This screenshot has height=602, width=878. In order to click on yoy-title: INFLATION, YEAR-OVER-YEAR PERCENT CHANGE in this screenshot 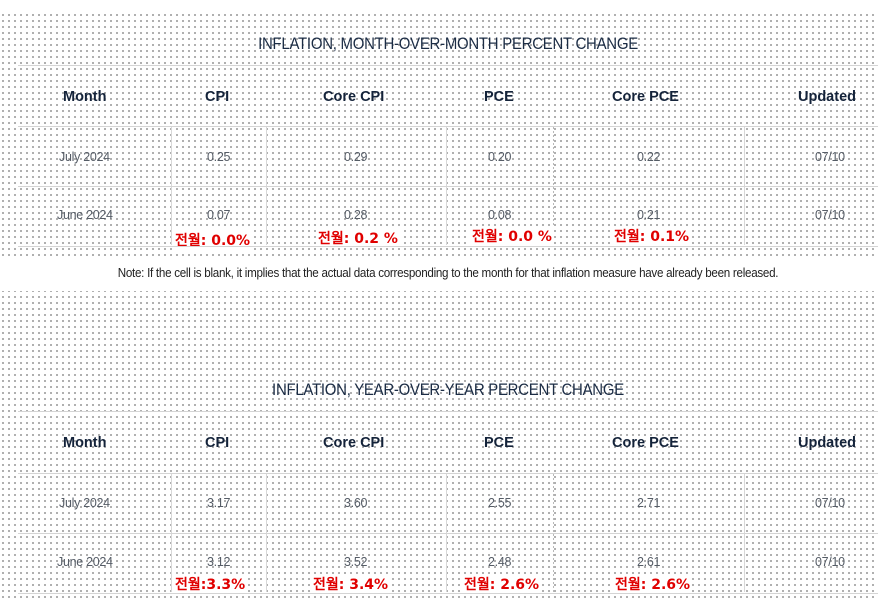, I will do `click(448, 389)`.